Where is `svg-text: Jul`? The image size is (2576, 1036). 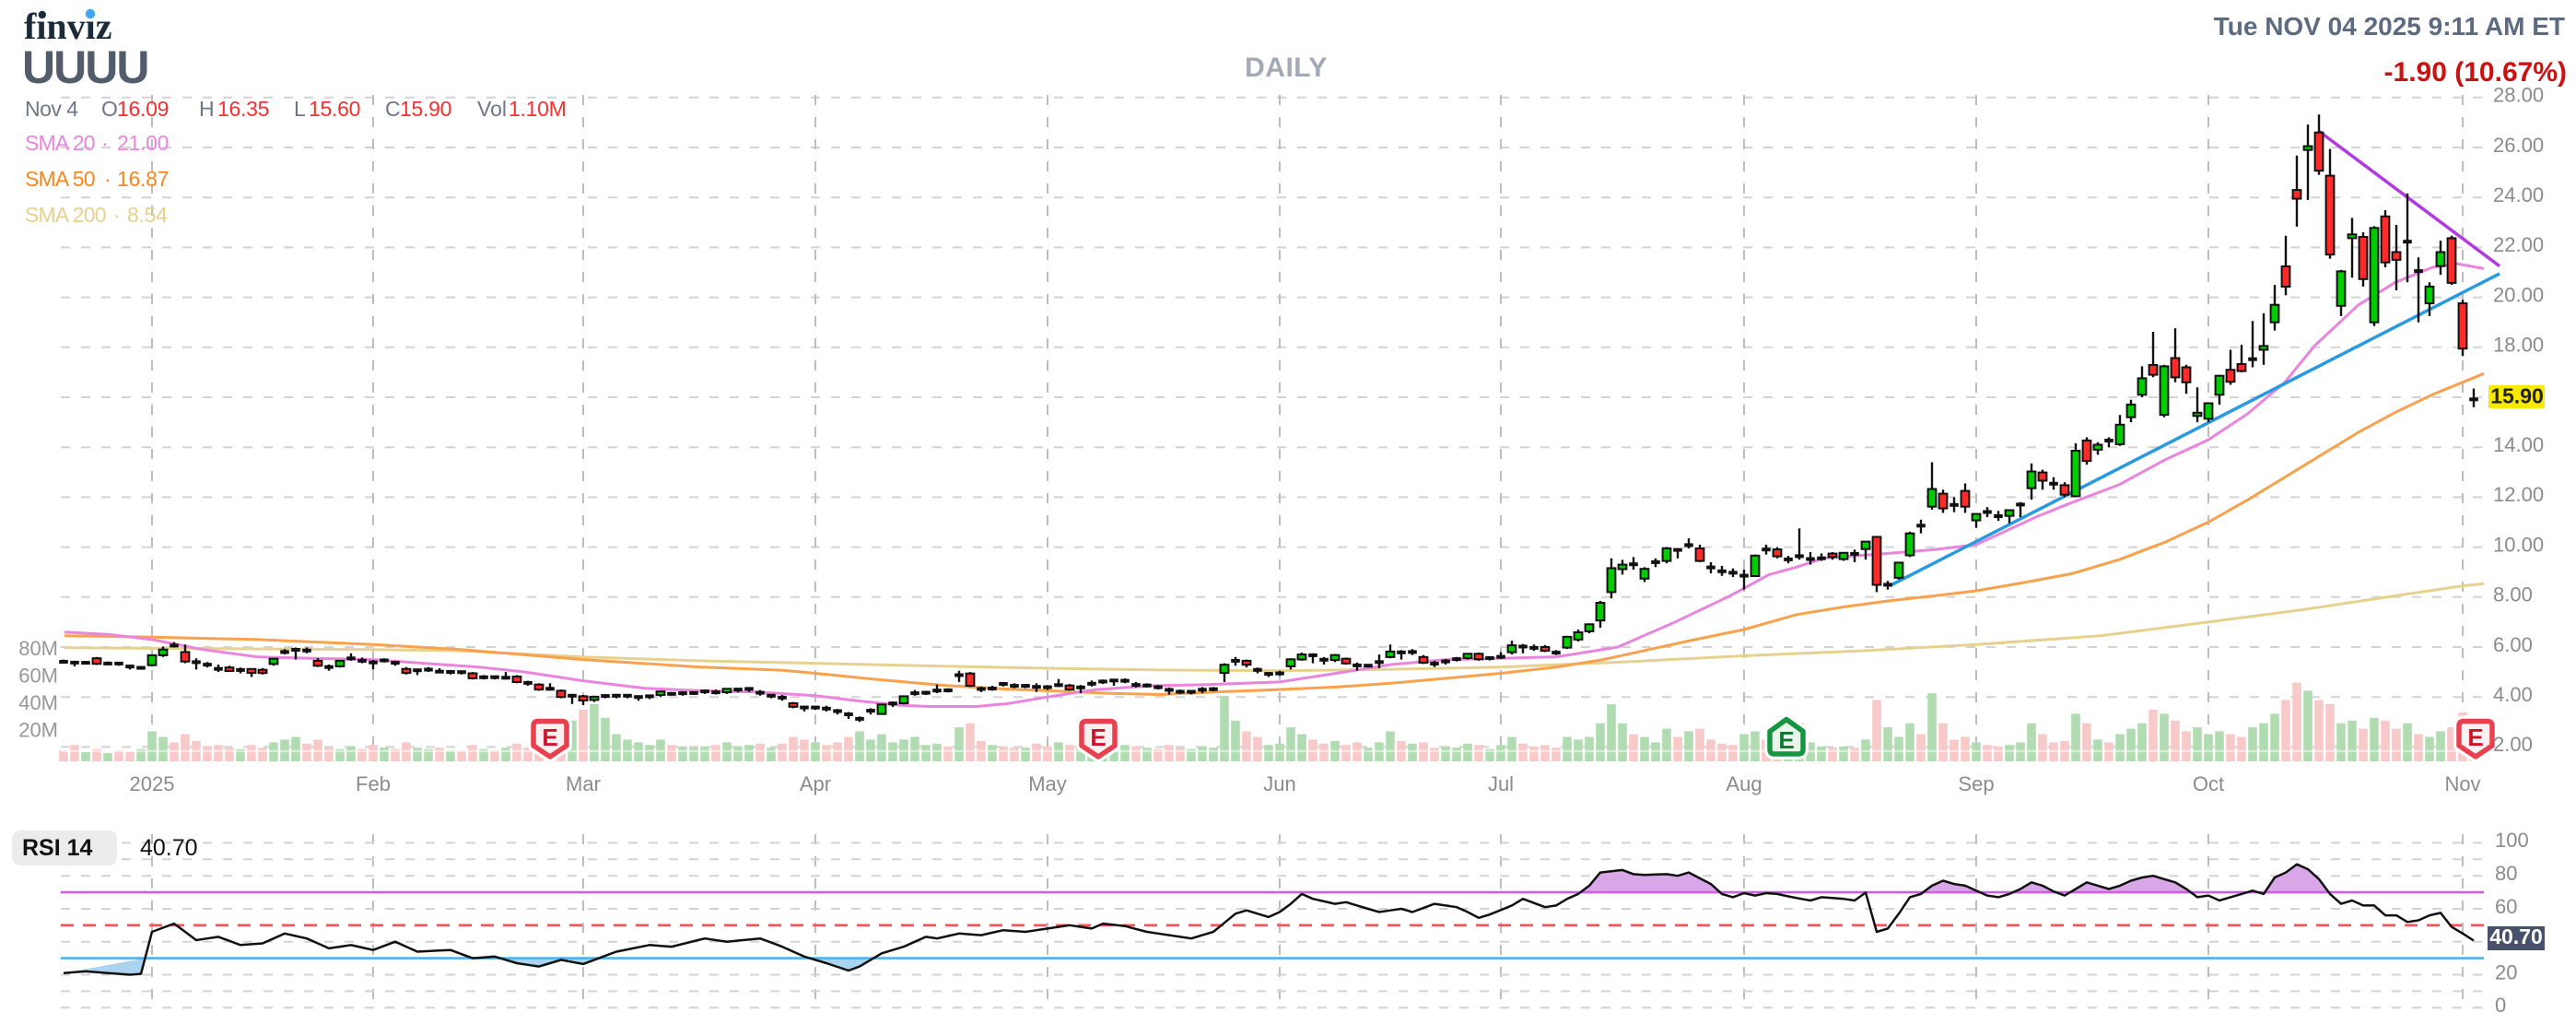 svg-text: Jul is located at coordinates (1501, 784).